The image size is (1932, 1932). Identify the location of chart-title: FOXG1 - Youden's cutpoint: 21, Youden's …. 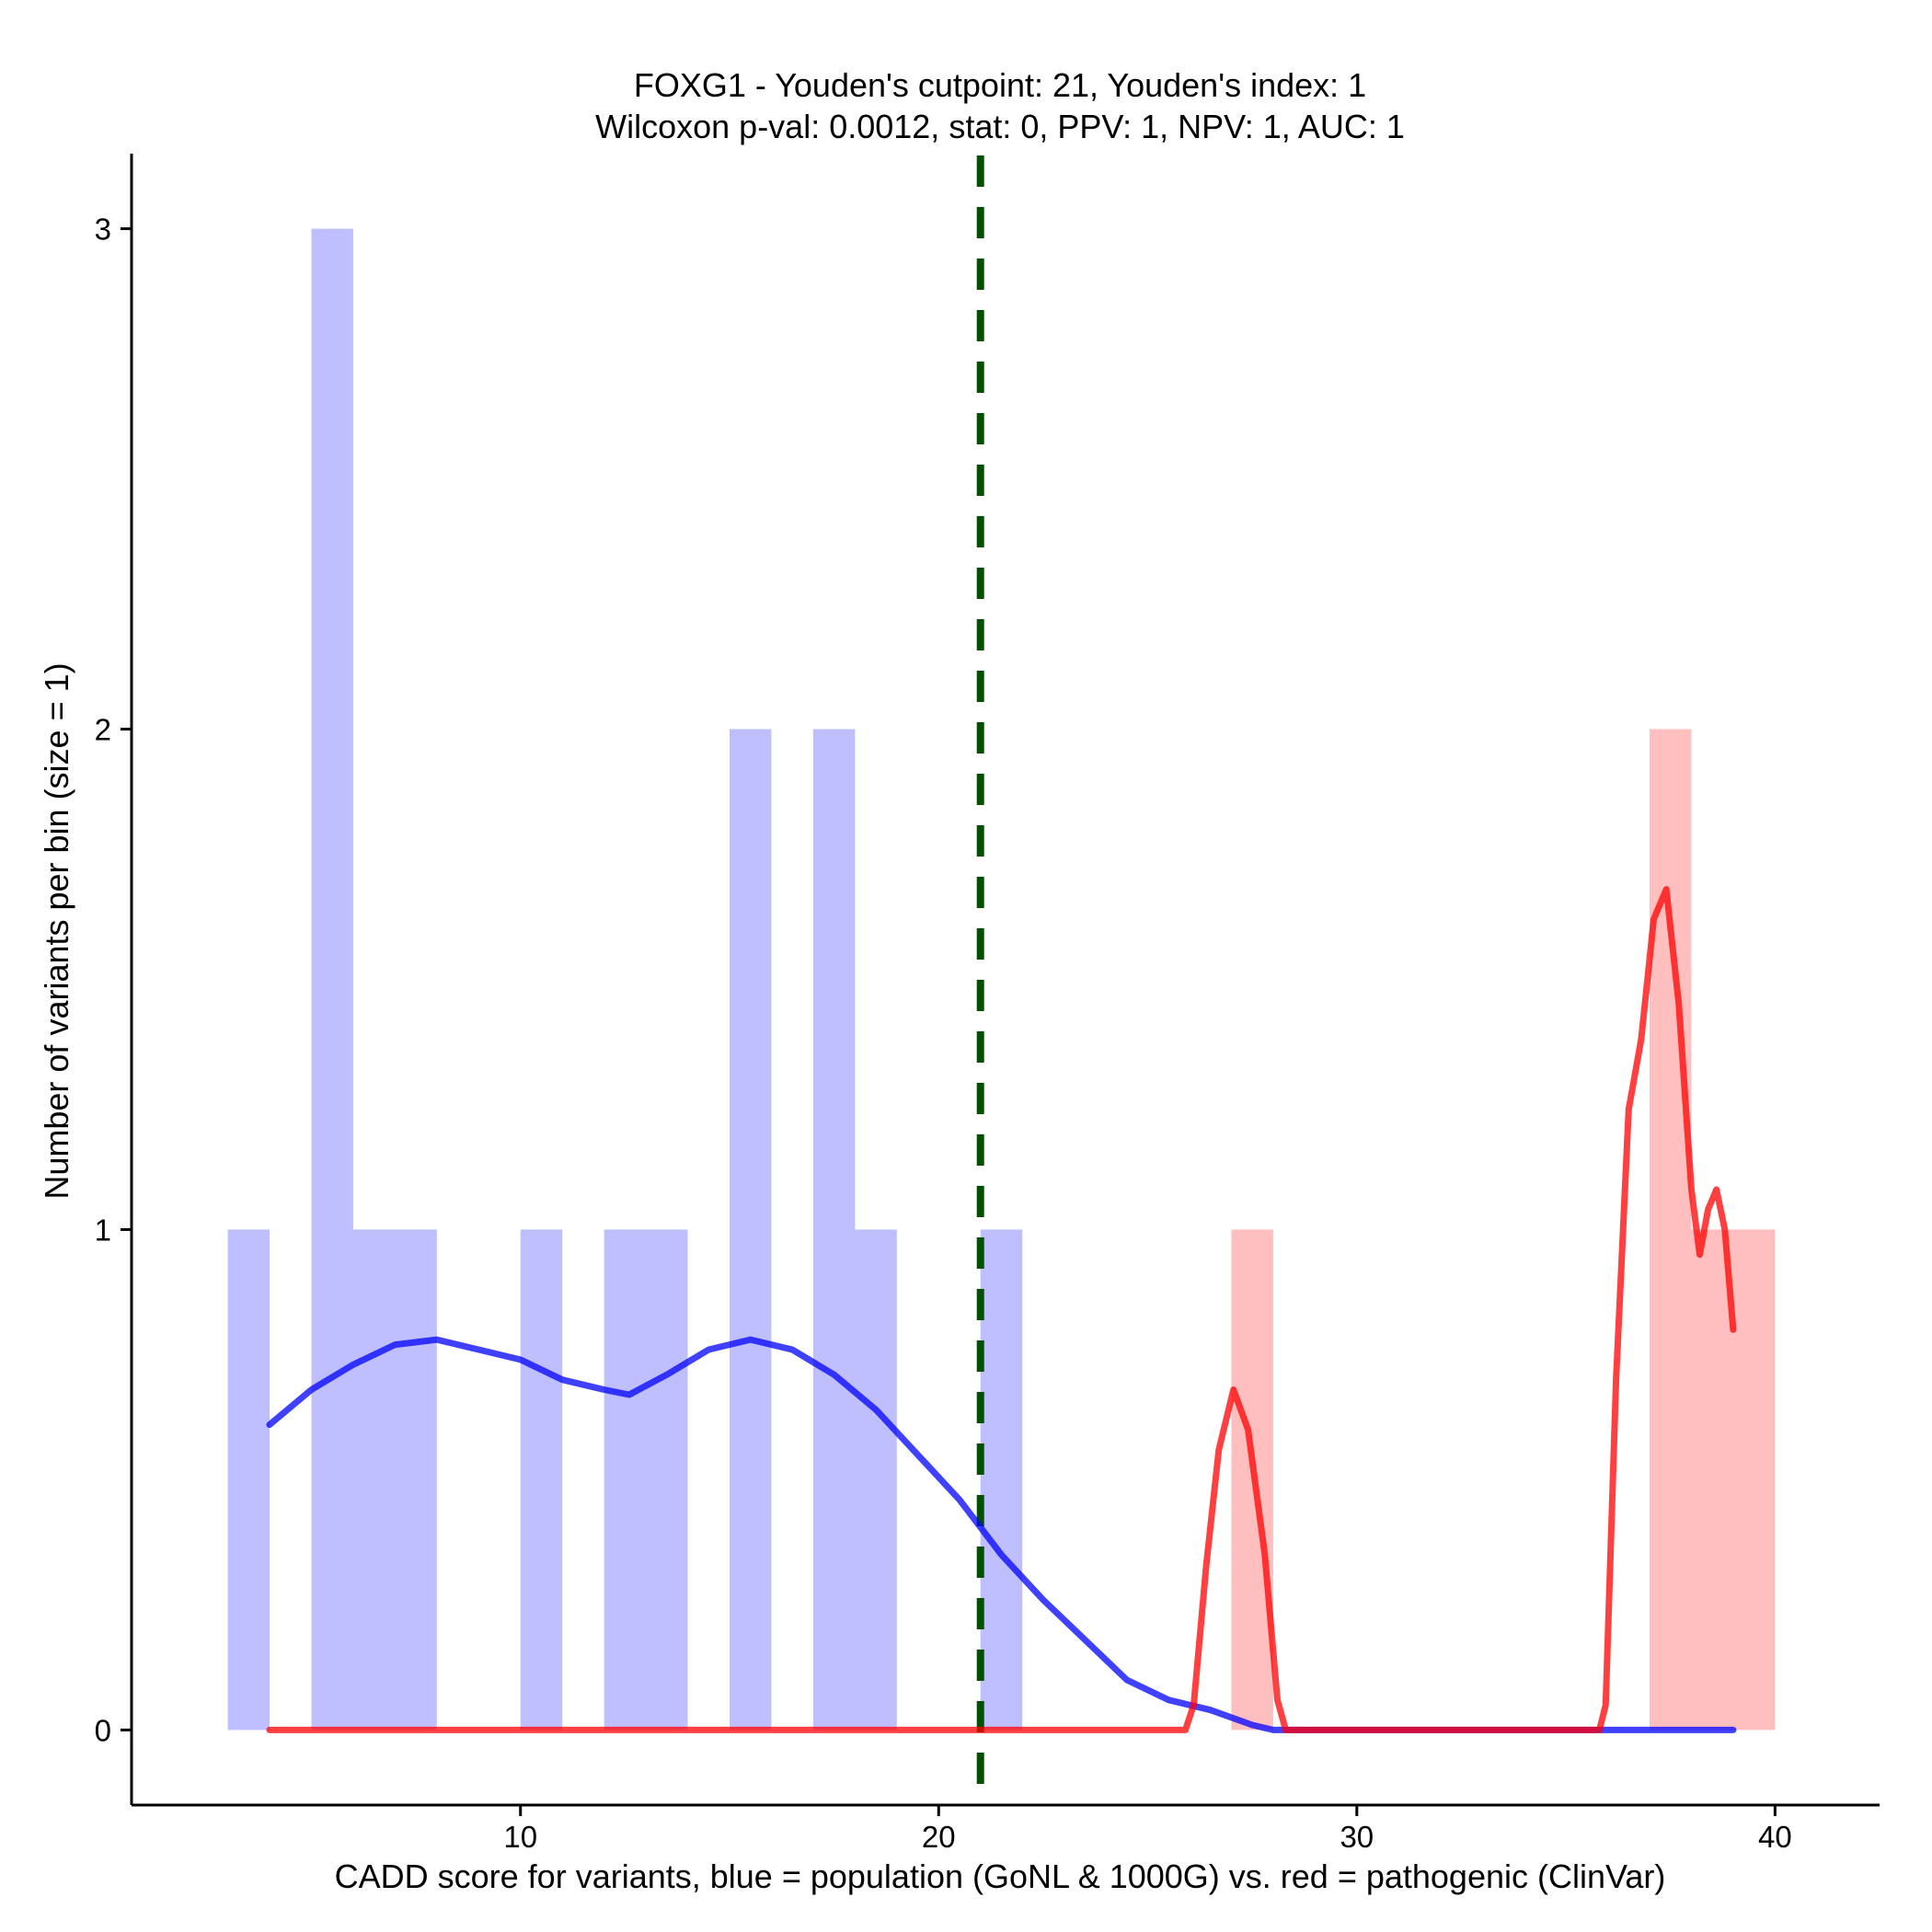
(1000, 85).